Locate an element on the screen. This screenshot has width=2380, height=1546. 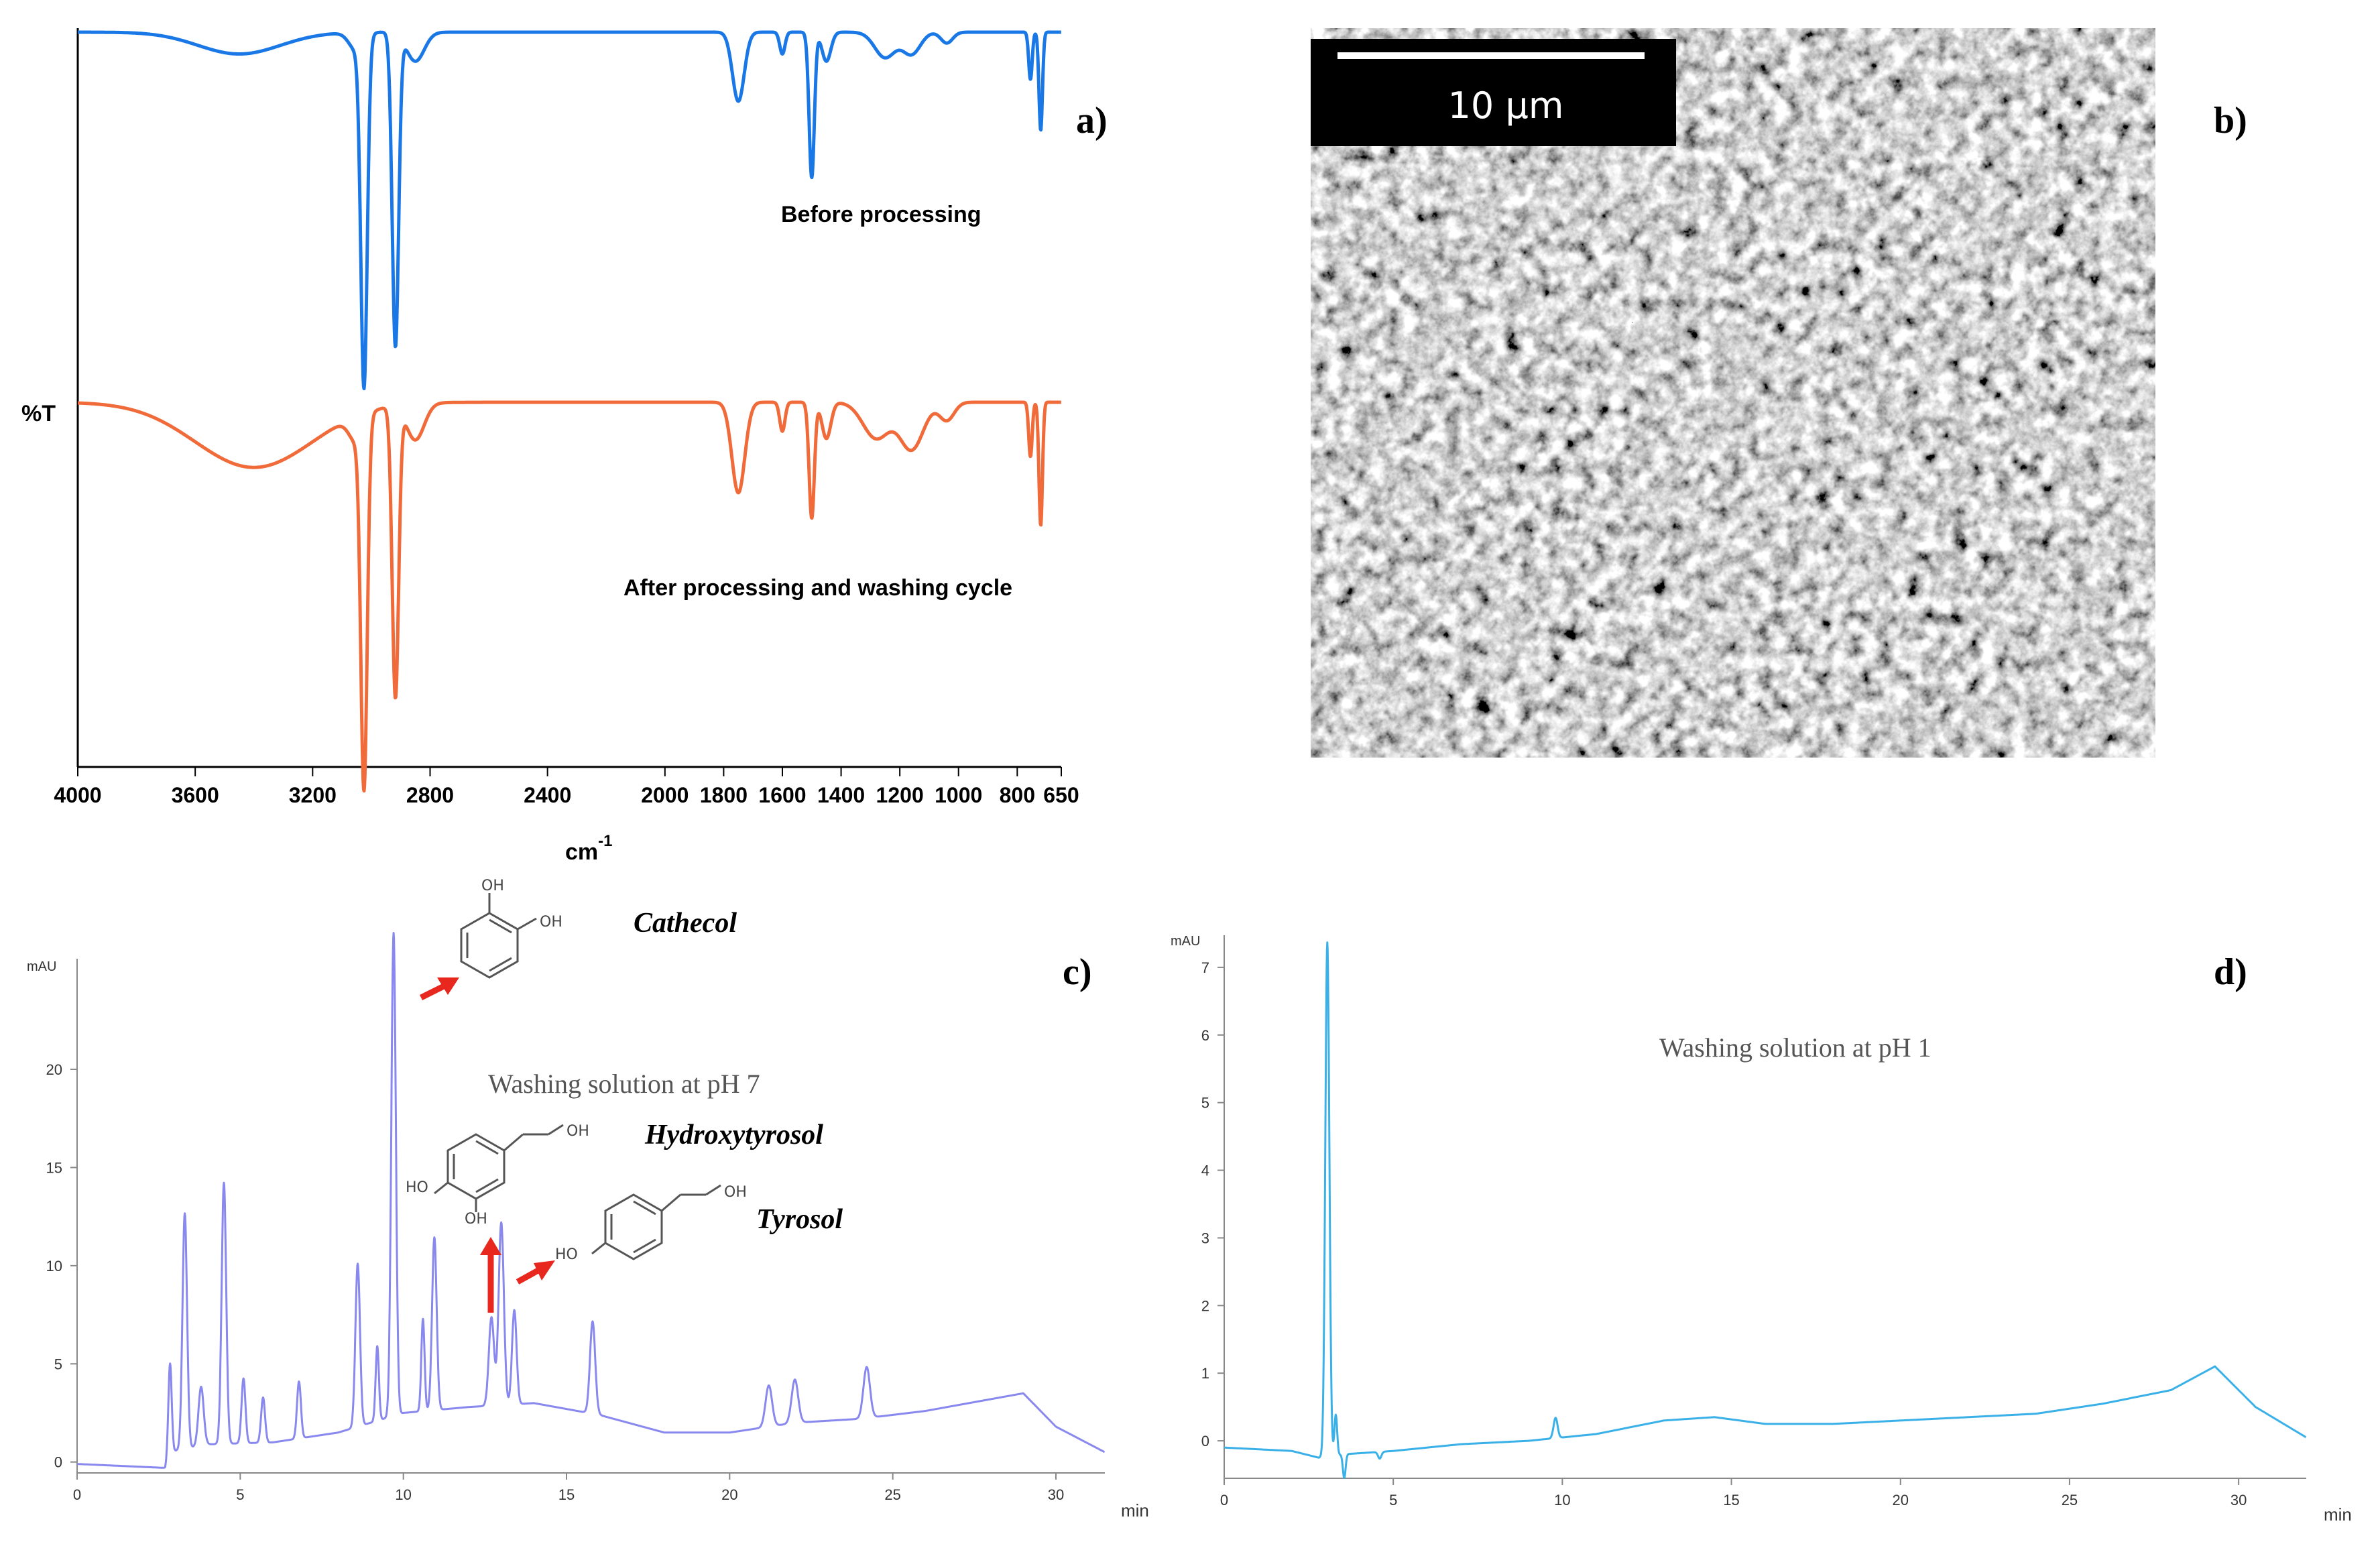
ftir-x-tick-label: 4000 is located at coordinates (77, 795).